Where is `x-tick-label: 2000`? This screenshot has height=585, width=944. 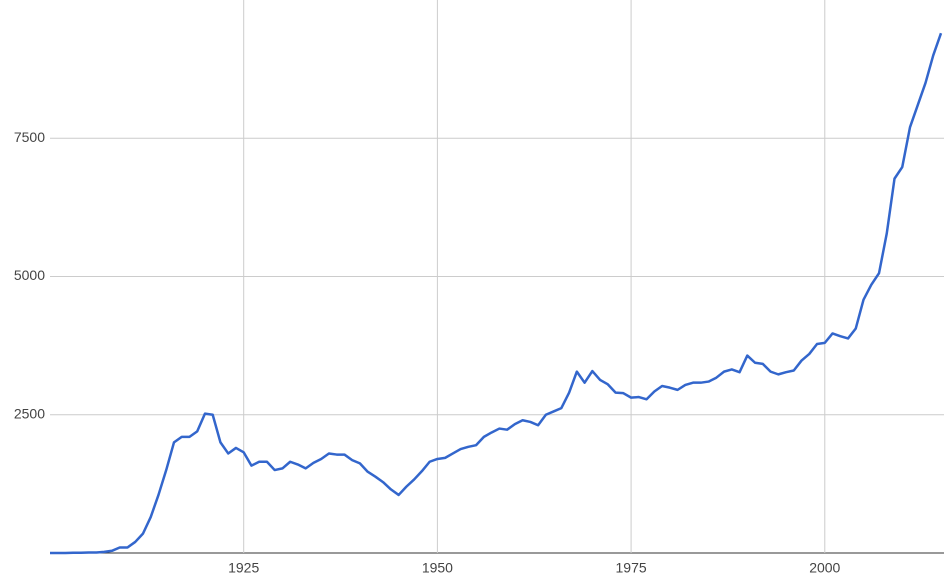
x-tick-label: 2000 is located at coordinates (824, 568).